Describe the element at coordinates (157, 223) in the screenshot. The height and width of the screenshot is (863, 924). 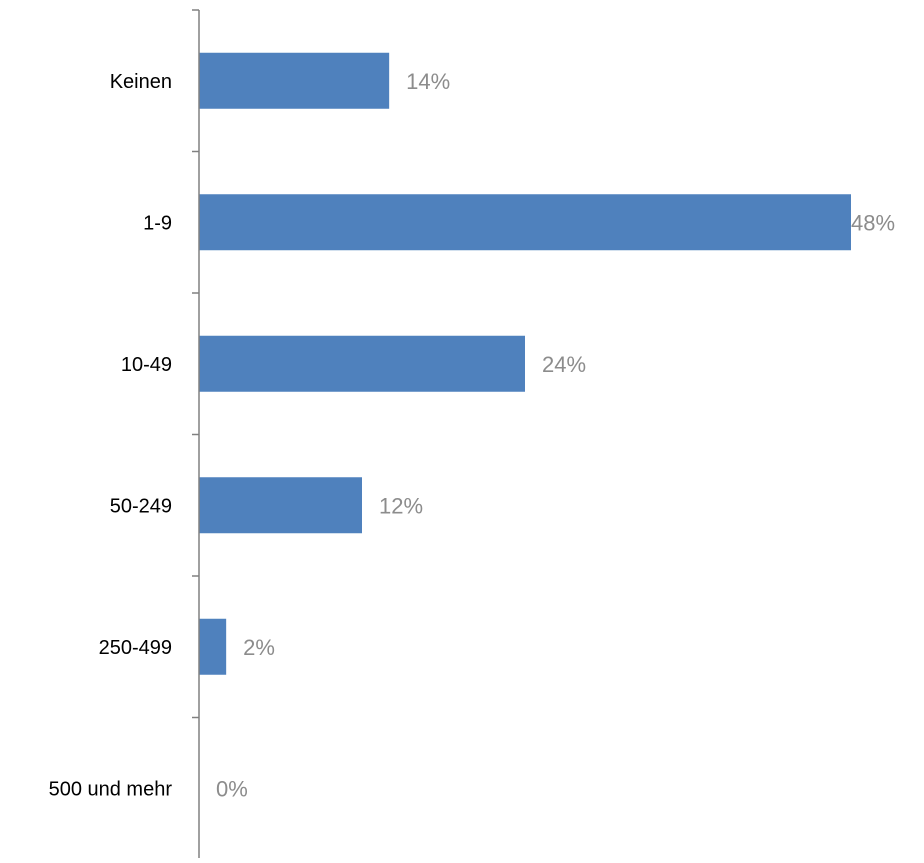
I see `category-label: 1-9` at that location.